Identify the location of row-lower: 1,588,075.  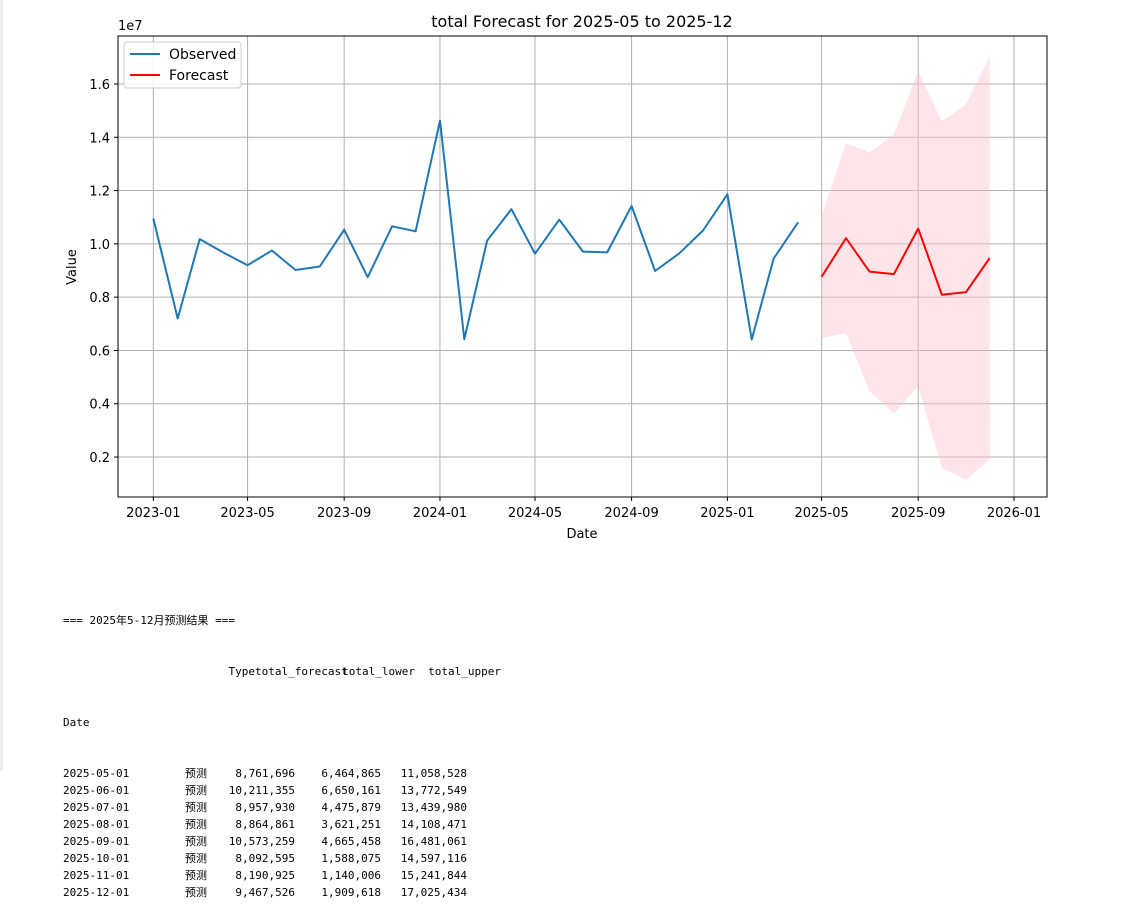
(351, 858).